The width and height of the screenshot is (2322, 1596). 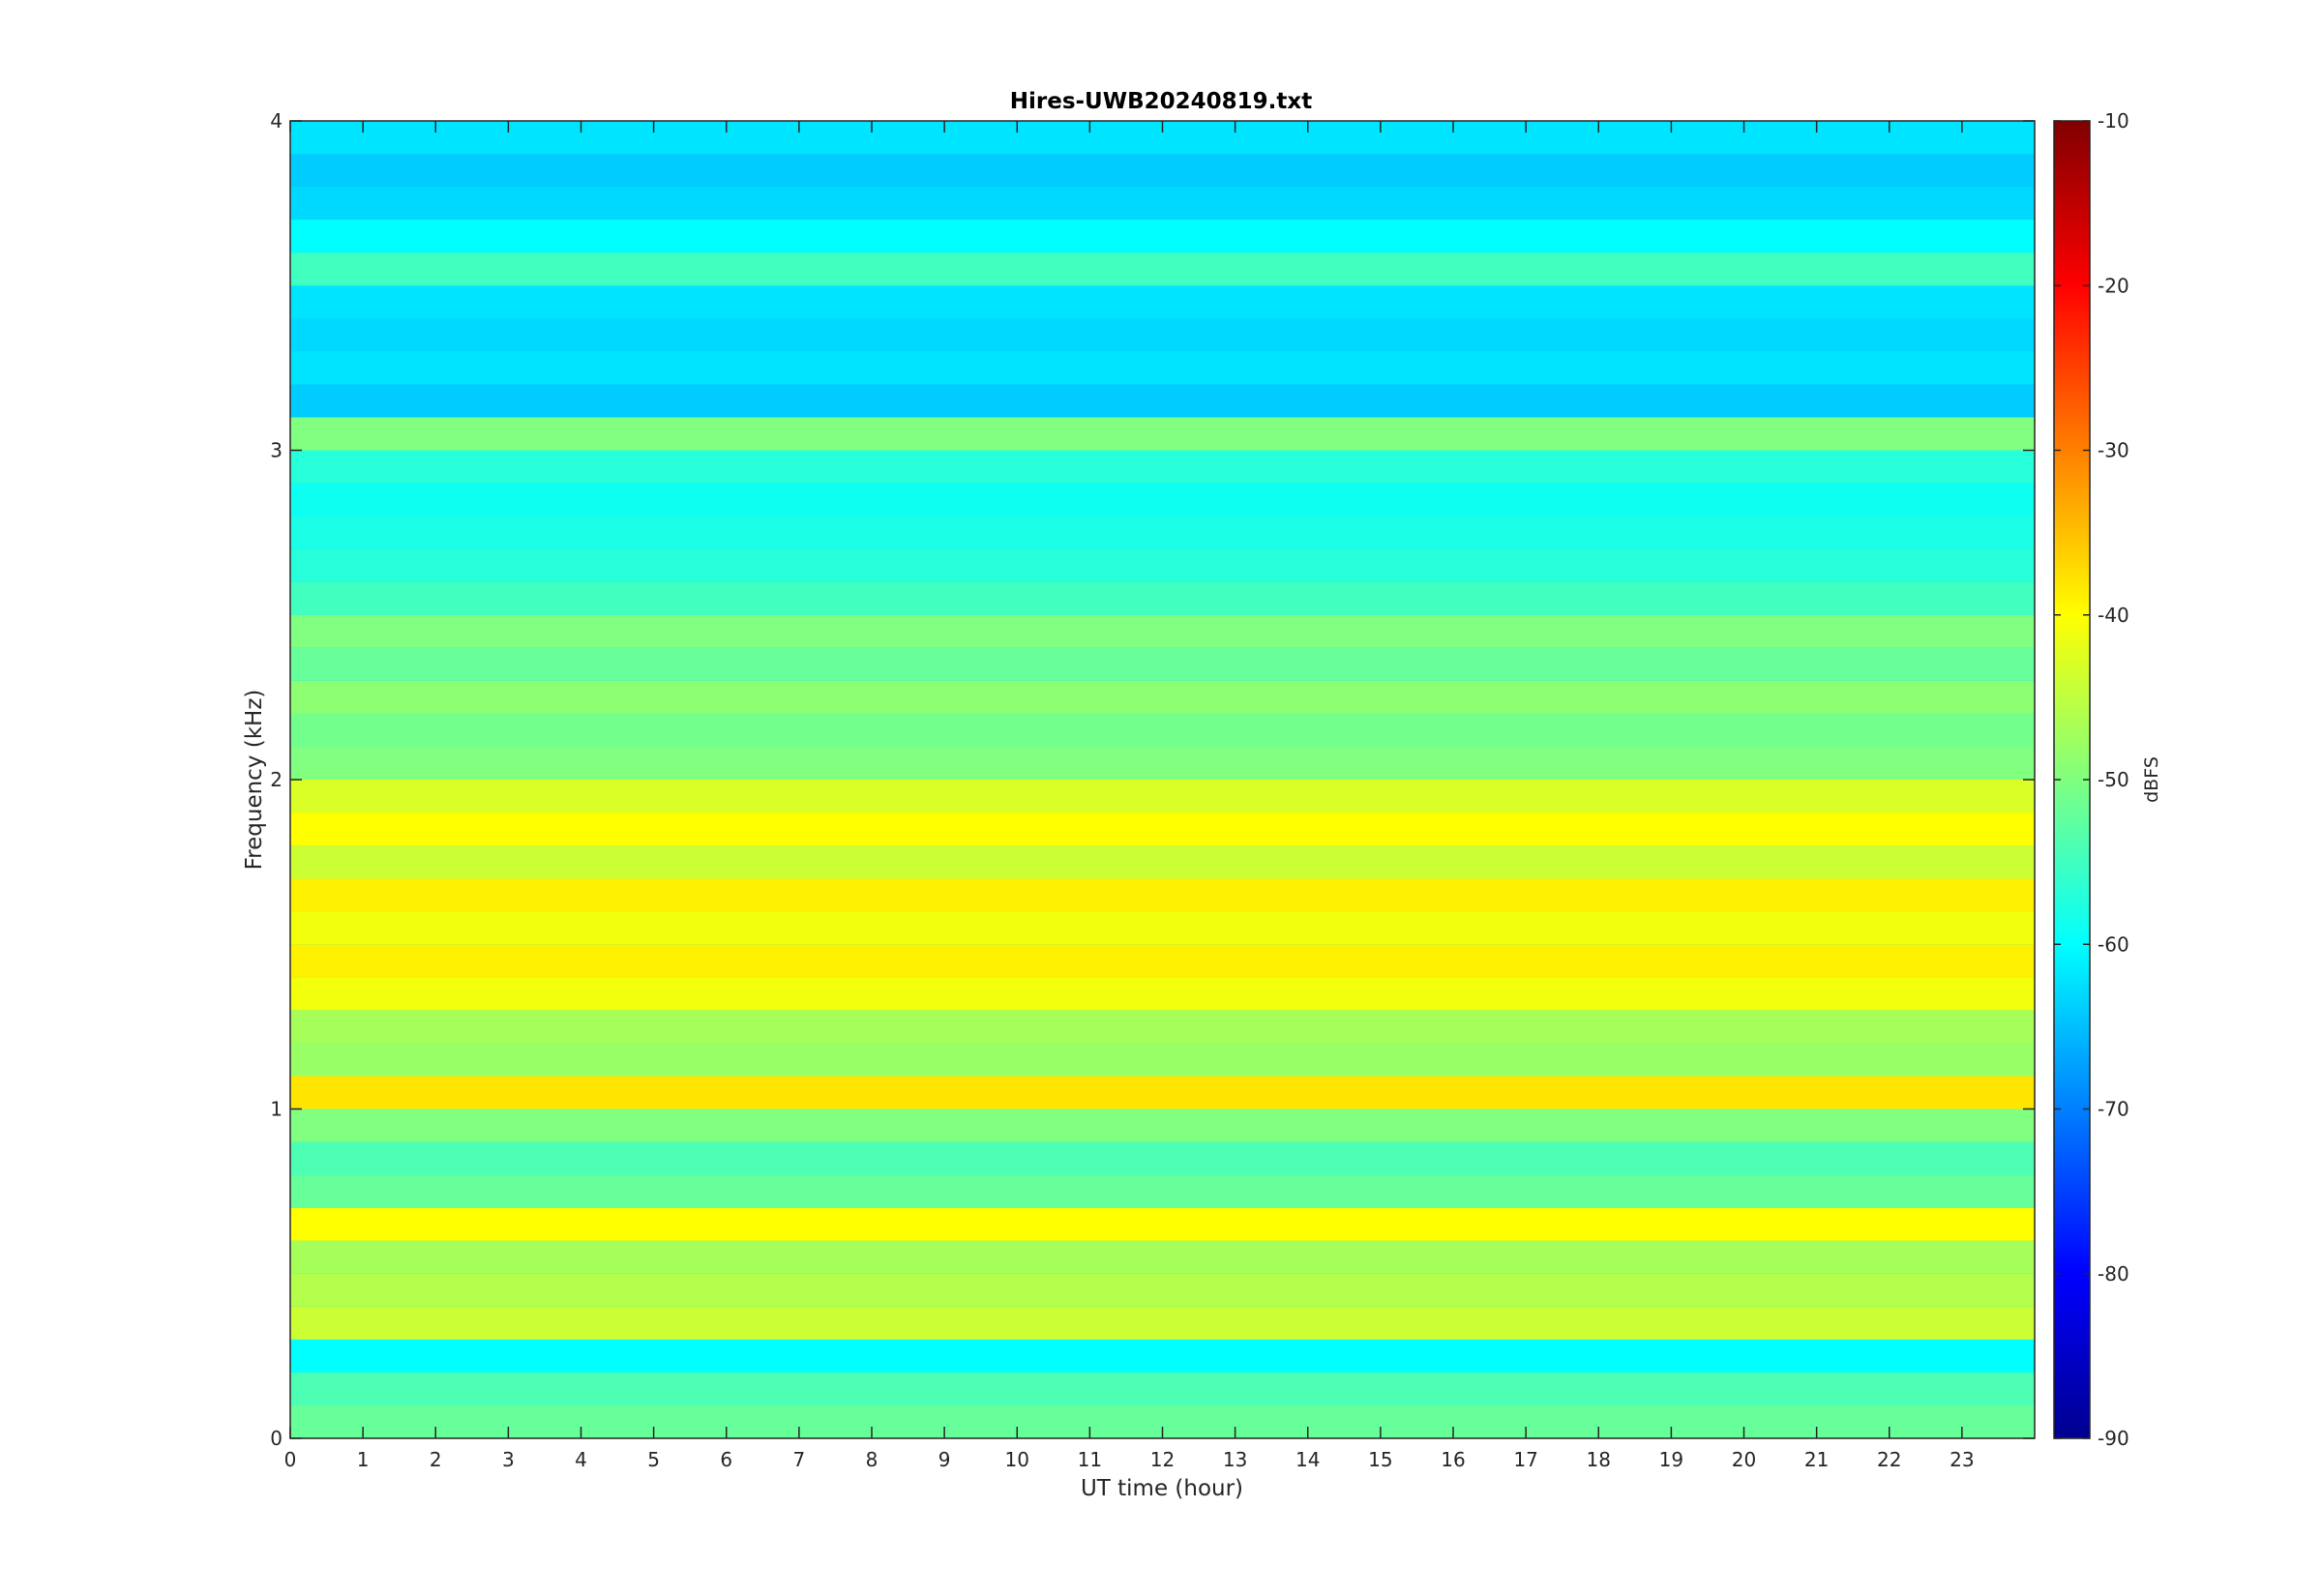 What do you see at coordinates (290, 1459) in the screenshot?
I see `x-tick-label: 0` at bounding box center [290, 1459].